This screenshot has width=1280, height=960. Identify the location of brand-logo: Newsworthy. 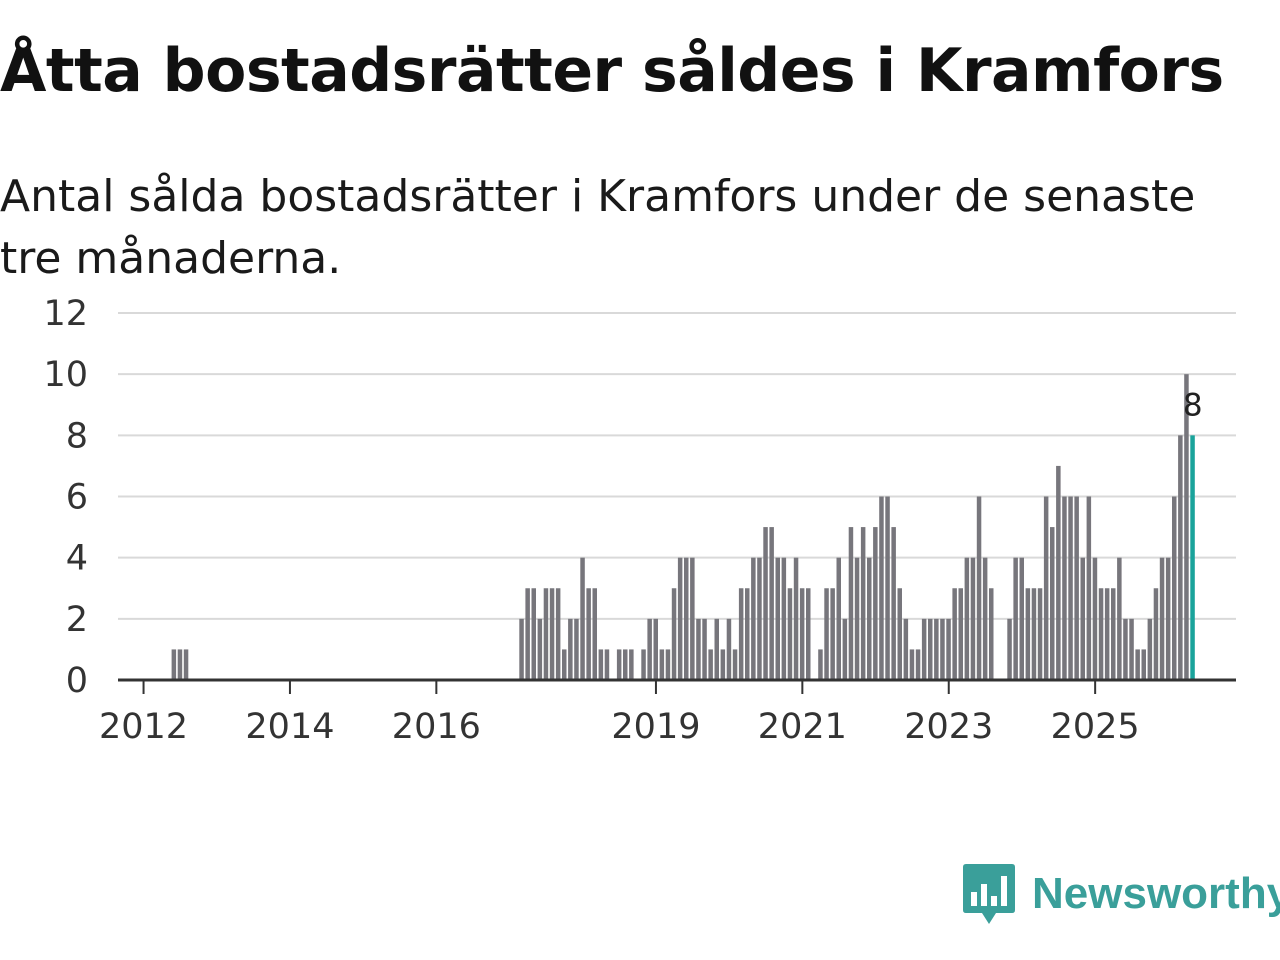
(1121, 894).